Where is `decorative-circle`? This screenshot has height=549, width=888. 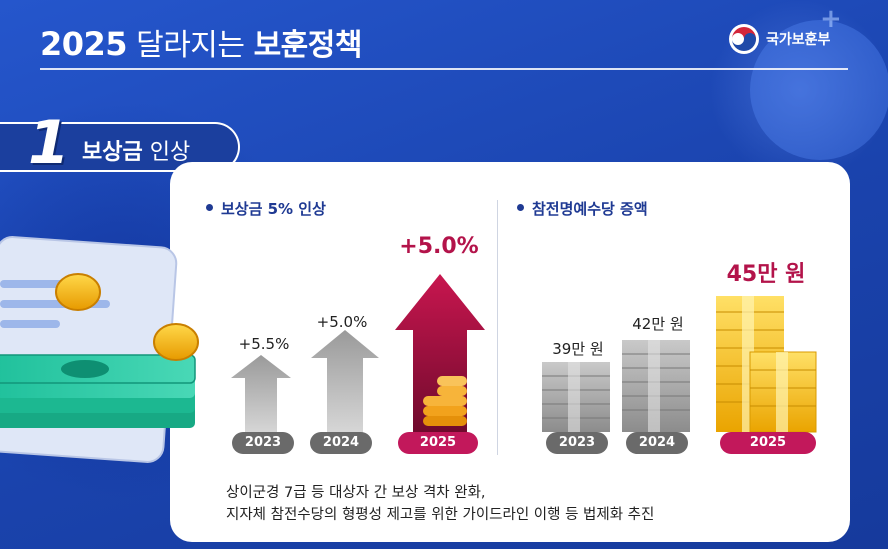
decorative-circle is located at coordinates (819, 90).